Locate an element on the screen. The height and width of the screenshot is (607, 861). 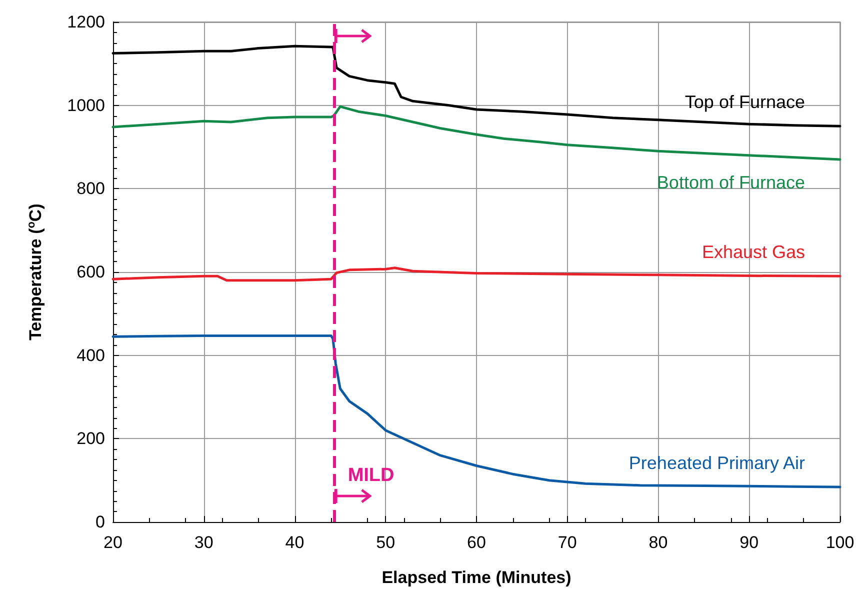
x-axis-title: Elapsed Time (Minutes) is located at coordinates (477, 577).